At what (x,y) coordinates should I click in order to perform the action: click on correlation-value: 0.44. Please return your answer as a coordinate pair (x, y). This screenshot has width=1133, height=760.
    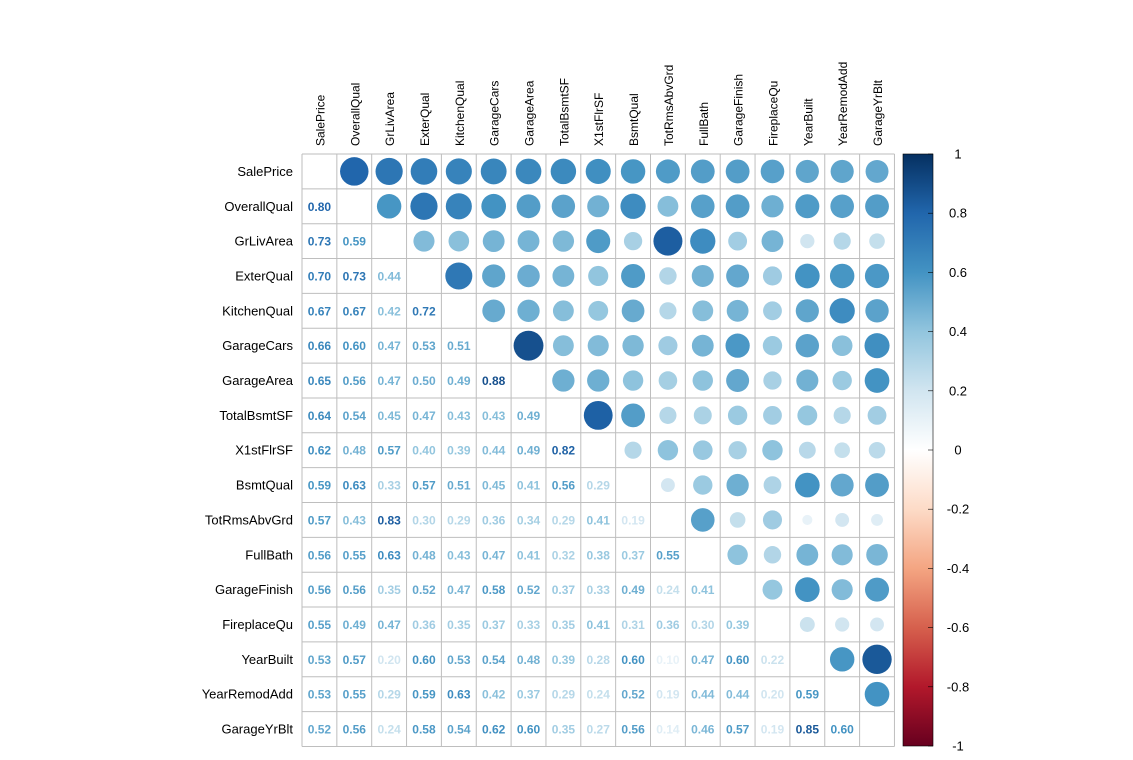
    Looking at the image, I should click on (389, 276).